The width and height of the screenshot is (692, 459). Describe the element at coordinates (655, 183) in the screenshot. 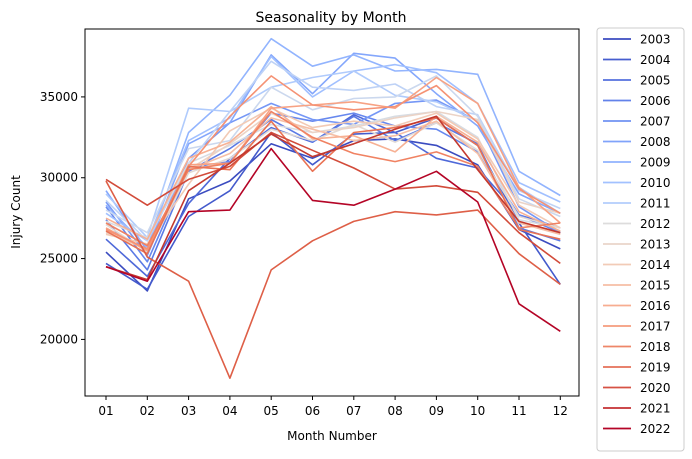

I see `legend-label: 2010` at that location.